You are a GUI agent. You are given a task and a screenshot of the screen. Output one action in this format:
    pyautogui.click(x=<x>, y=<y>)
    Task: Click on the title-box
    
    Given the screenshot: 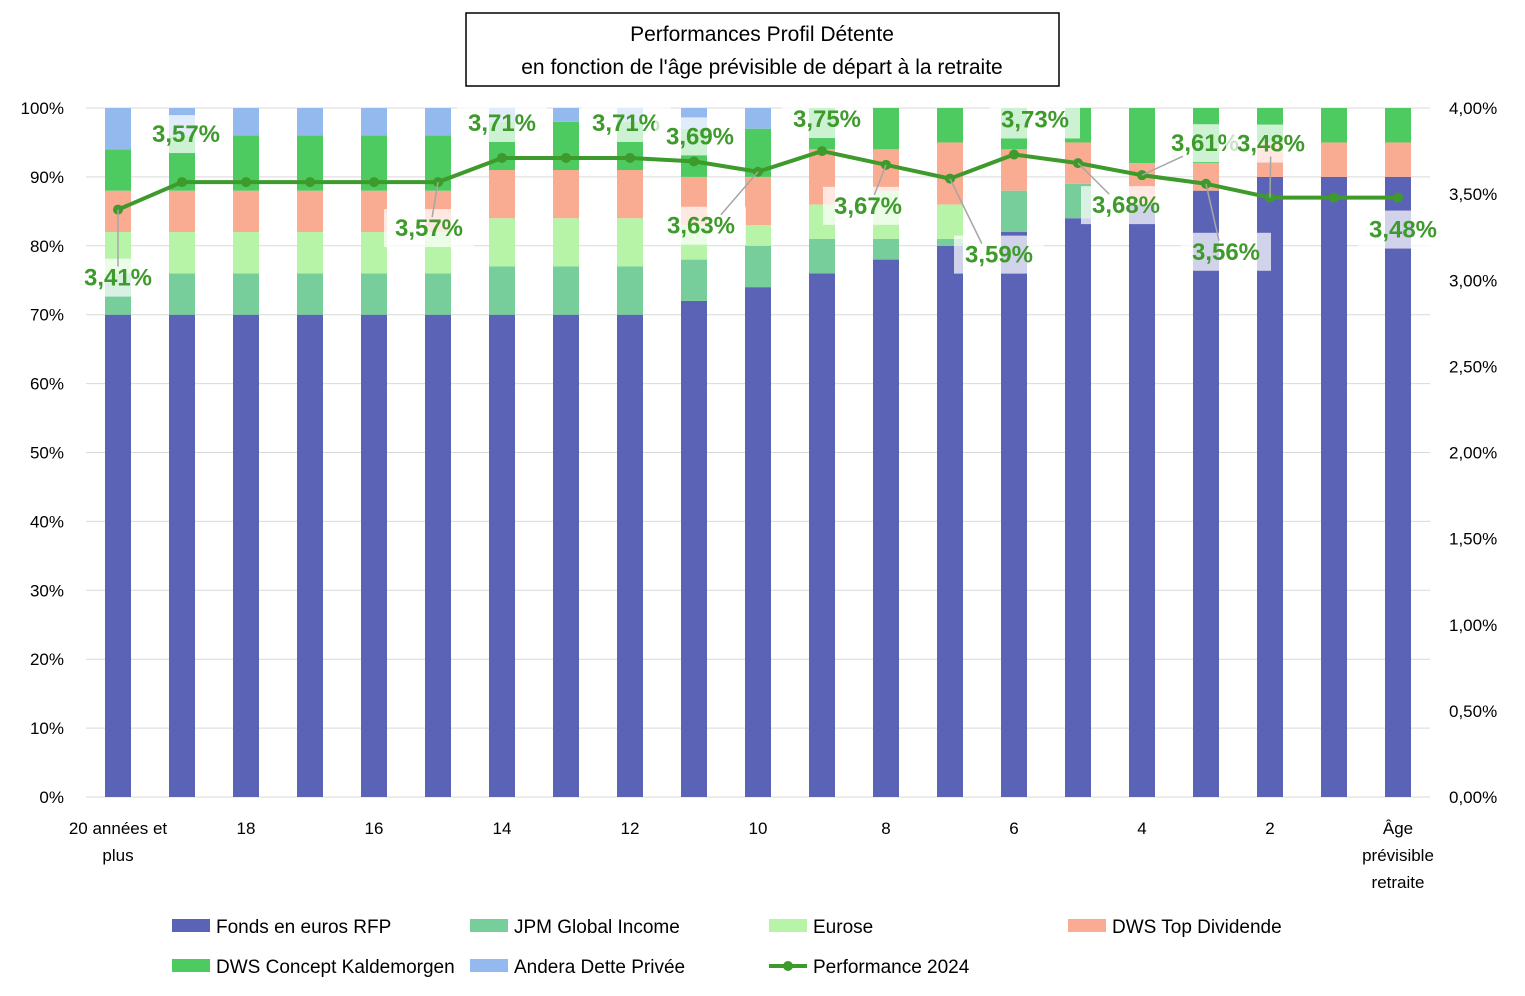 What is the action you would take?
    pyautogui.click(x=762, y=49)
    